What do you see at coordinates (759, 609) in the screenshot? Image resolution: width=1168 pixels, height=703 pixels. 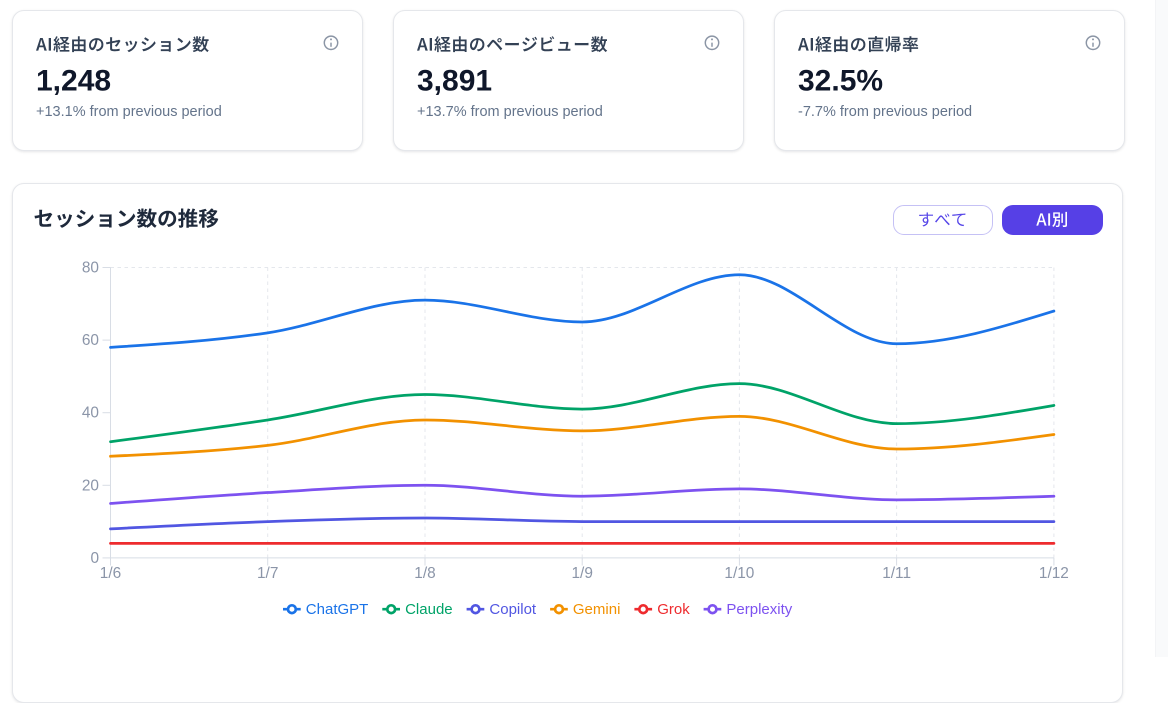 I see `svg-text: Perplexity` at bounding box center [759, 609].